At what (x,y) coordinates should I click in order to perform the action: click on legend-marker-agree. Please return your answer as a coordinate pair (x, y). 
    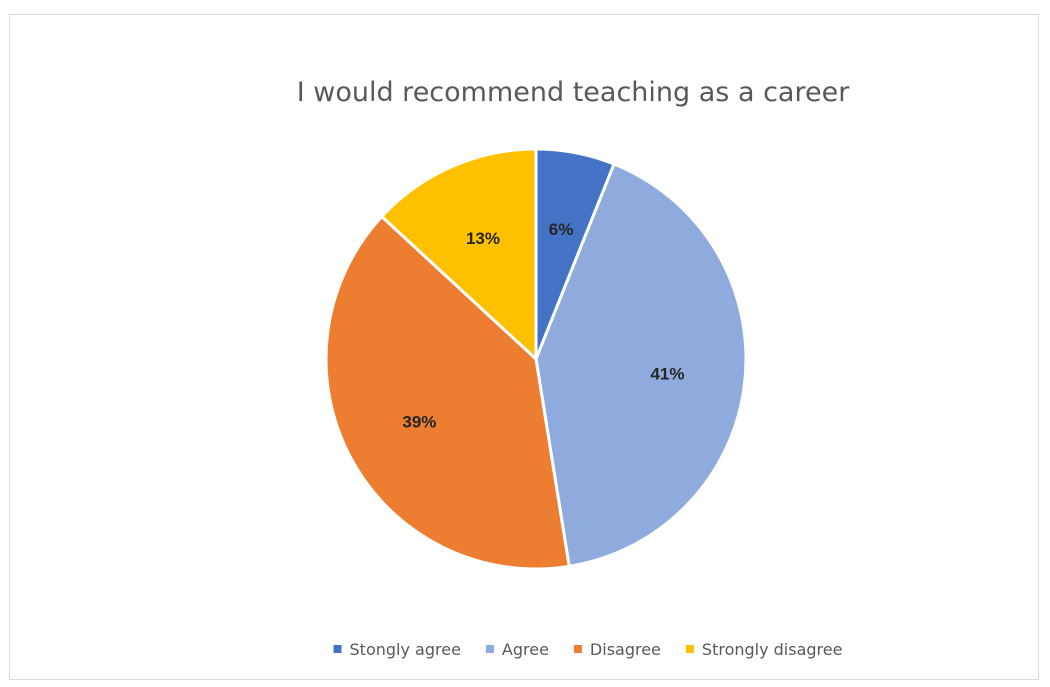
    Looking at the image, I should click on (489, 649).